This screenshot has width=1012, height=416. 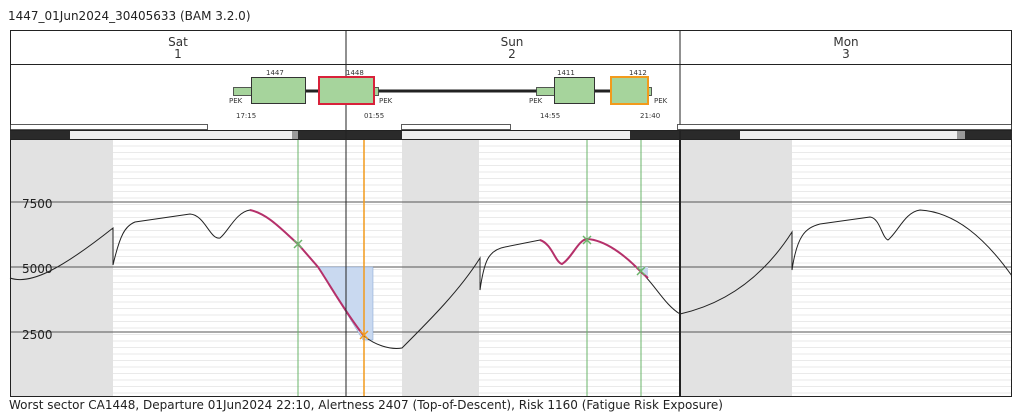 What do you see at coordinates (37, 204) in the screenshot?
I see `y-tick-label: 7500` at bounding box center [37, 204].